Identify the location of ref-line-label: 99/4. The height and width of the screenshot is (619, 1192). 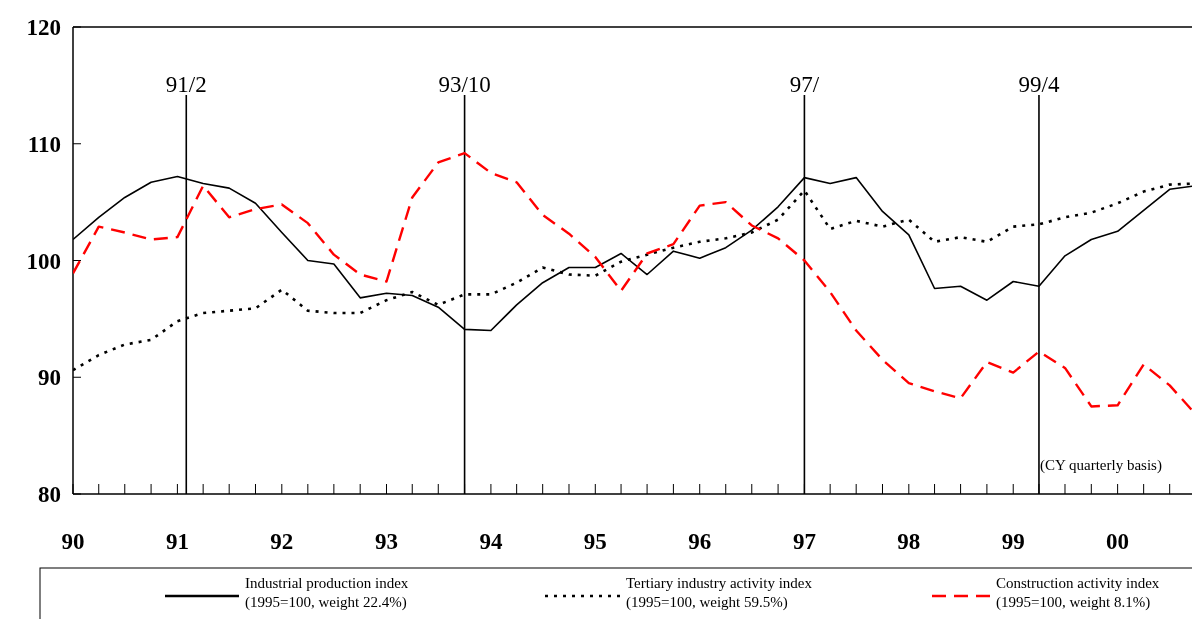
(1039, 84).